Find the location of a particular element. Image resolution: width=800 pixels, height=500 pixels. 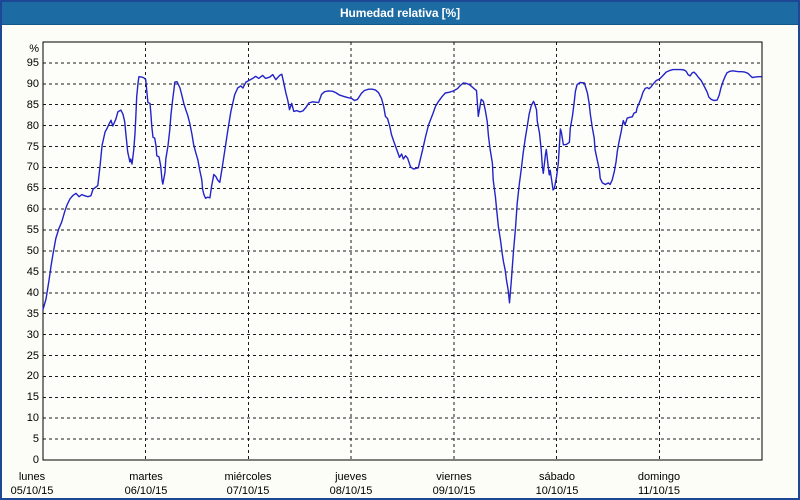

window-title: Humedad relativa [%] is located at coordinates (400, 13).